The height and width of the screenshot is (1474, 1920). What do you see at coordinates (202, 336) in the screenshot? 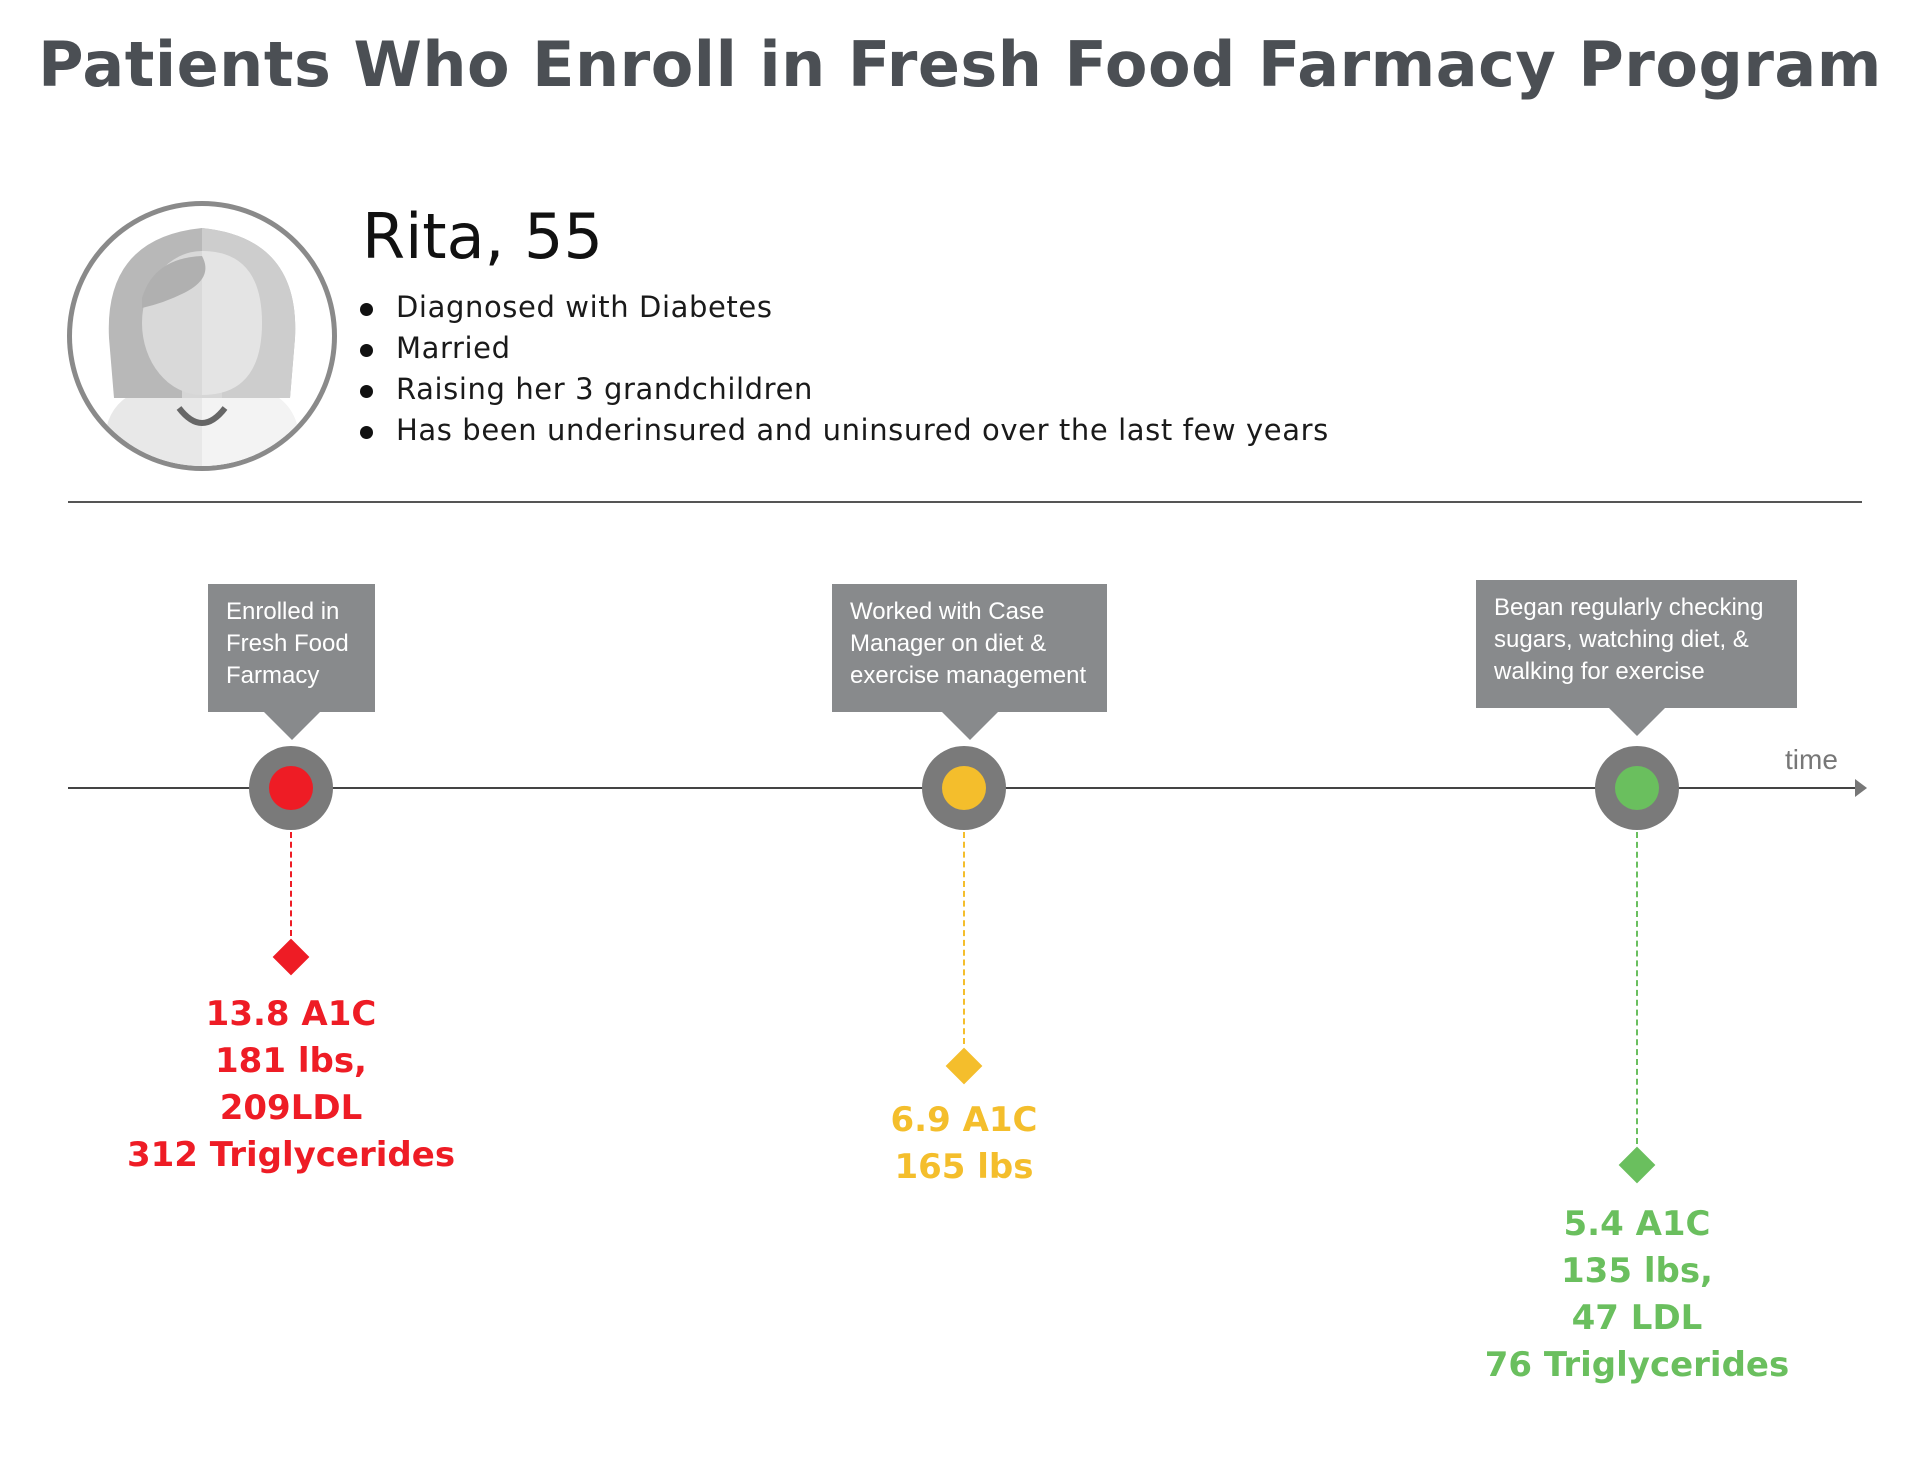
I see `woman-avatar-icon` at bounding box center [202, 336].